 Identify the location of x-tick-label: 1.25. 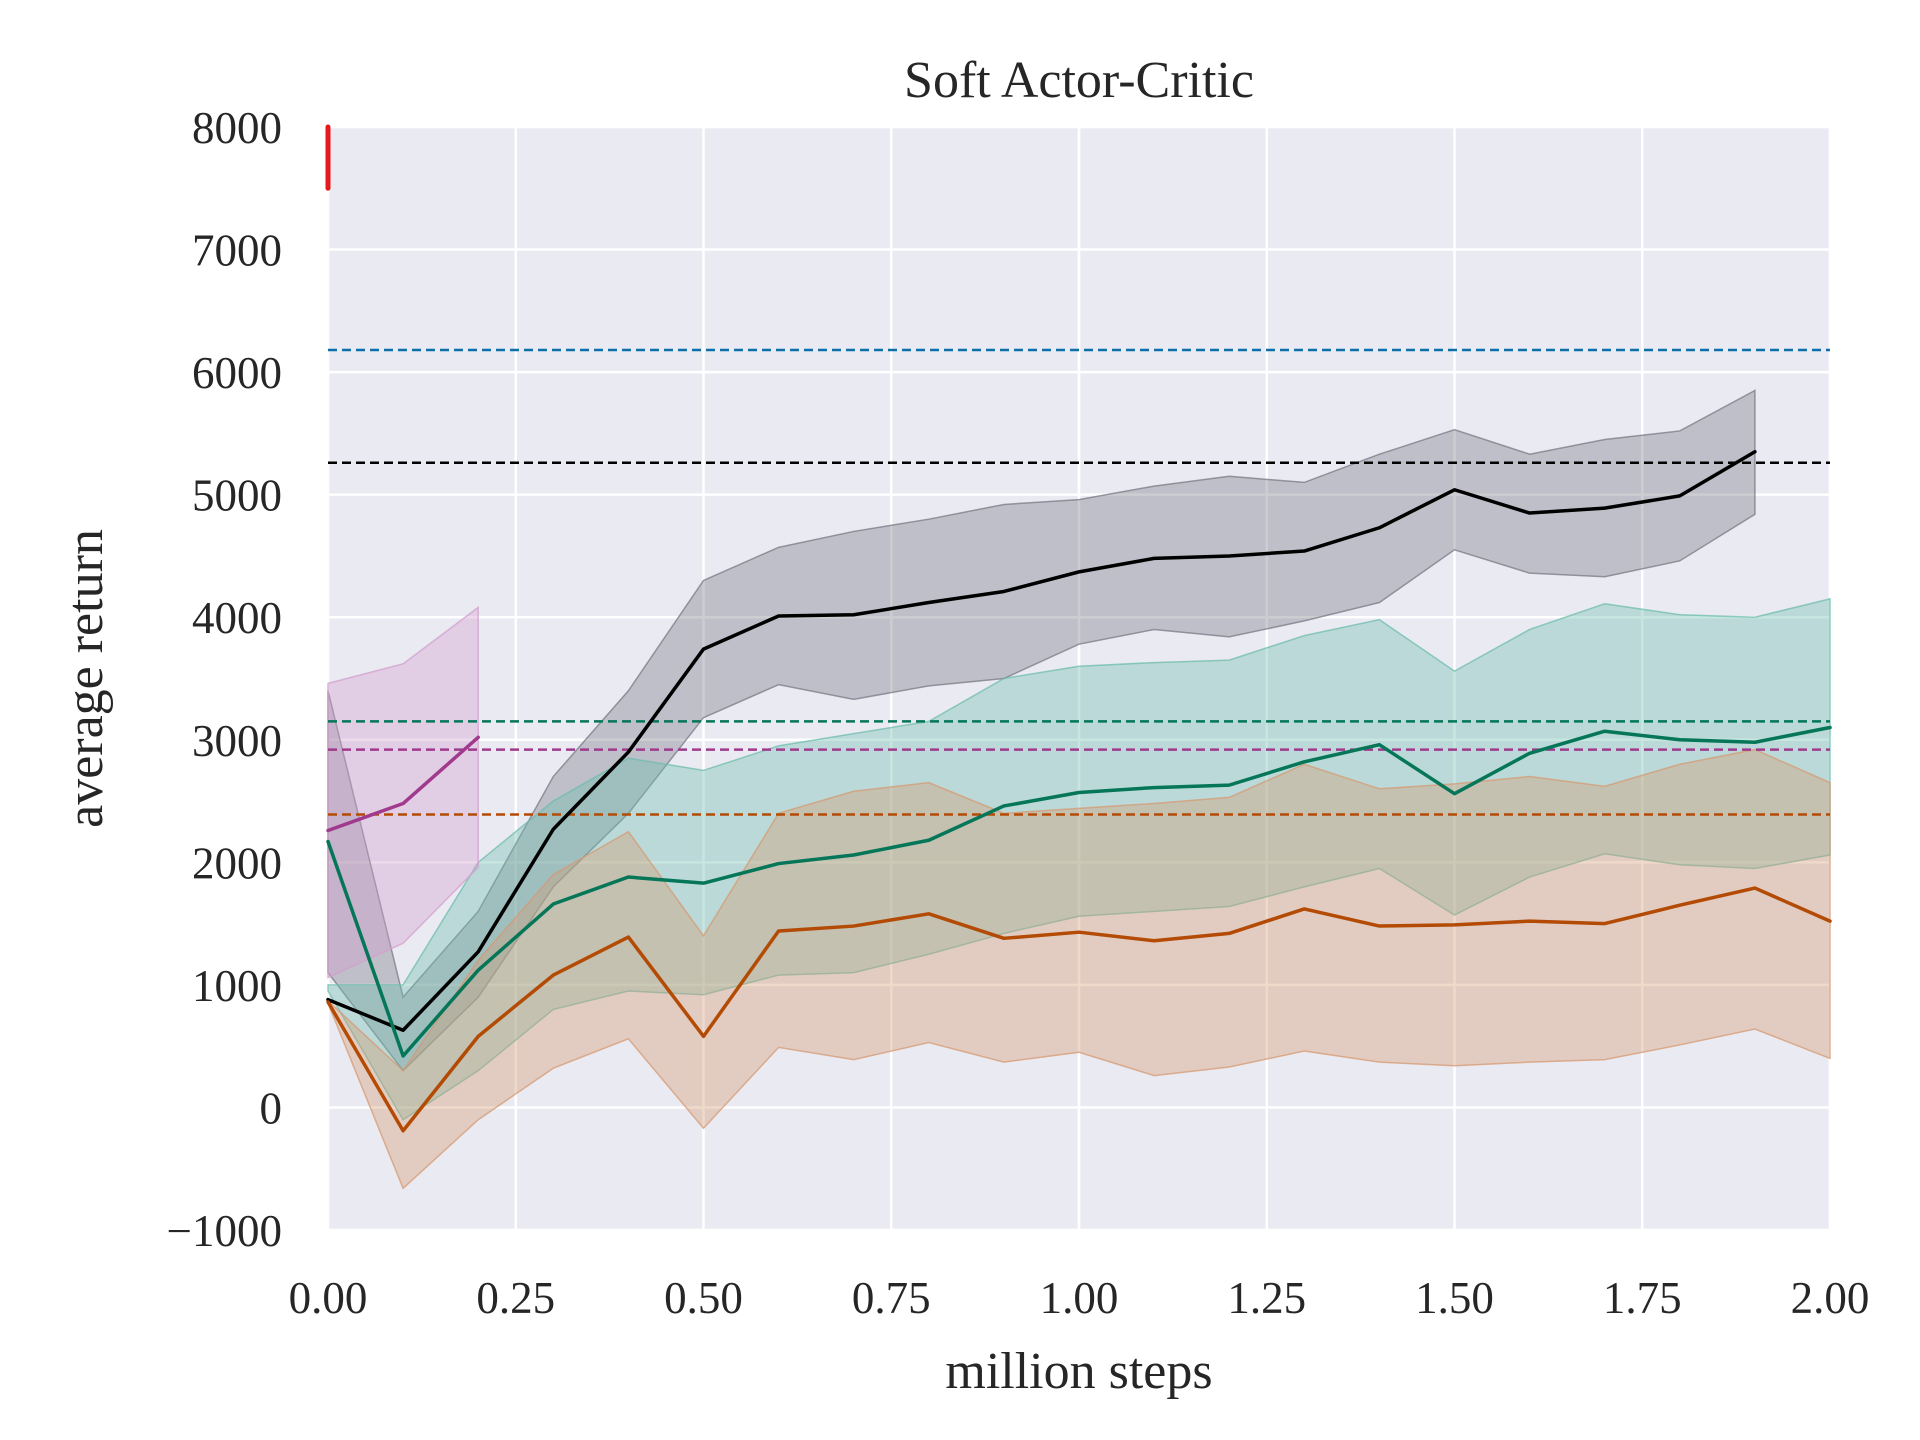
(1266, 1298).